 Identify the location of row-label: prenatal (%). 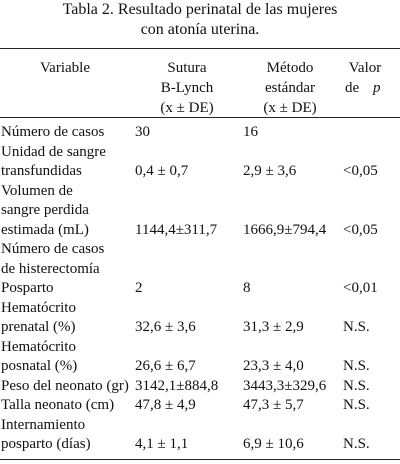
(38, 327).